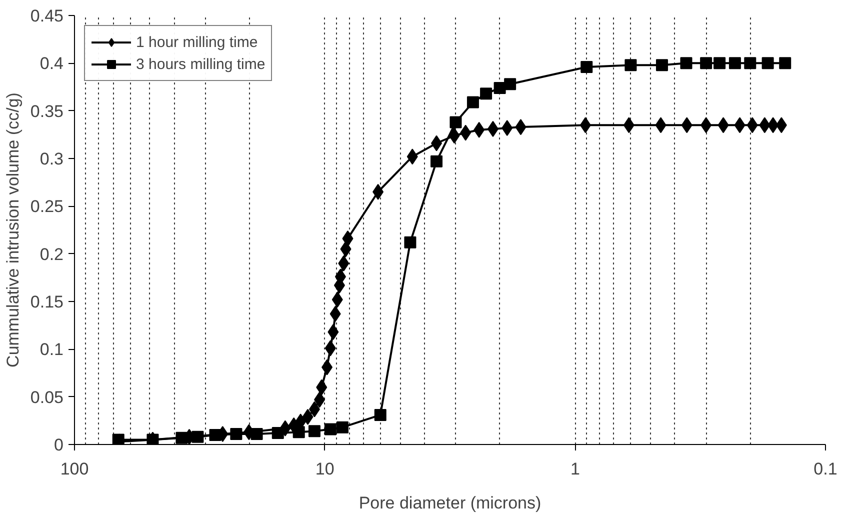 This screenshot has width=856, height=521. Describe the element at coordinates (826, 469) in the screenshot. I see `x-tick-label: 0.1` at that location.